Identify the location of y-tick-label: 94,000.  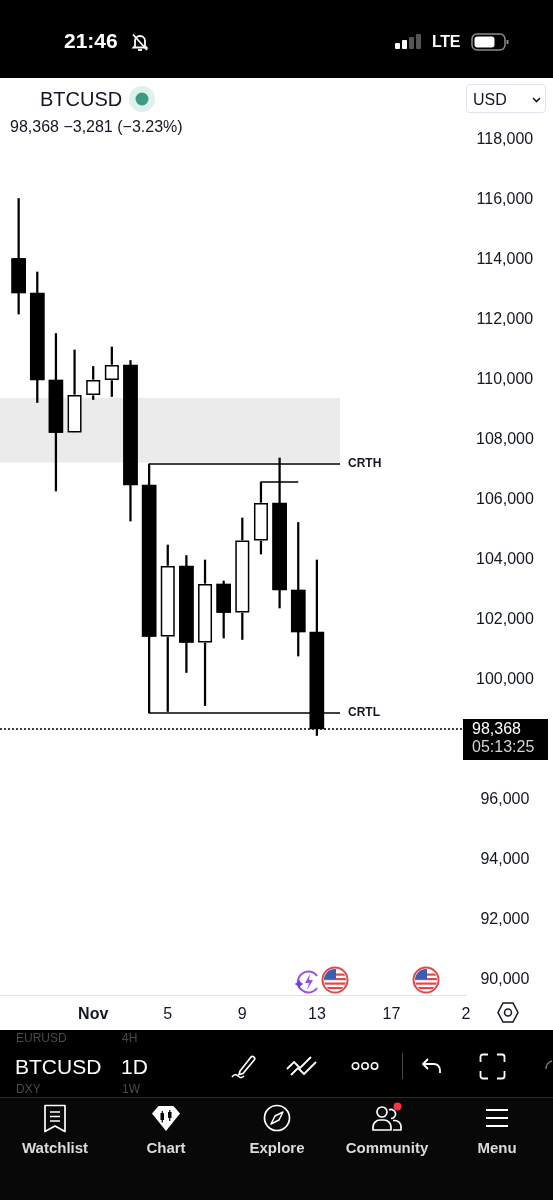
(505, 859).